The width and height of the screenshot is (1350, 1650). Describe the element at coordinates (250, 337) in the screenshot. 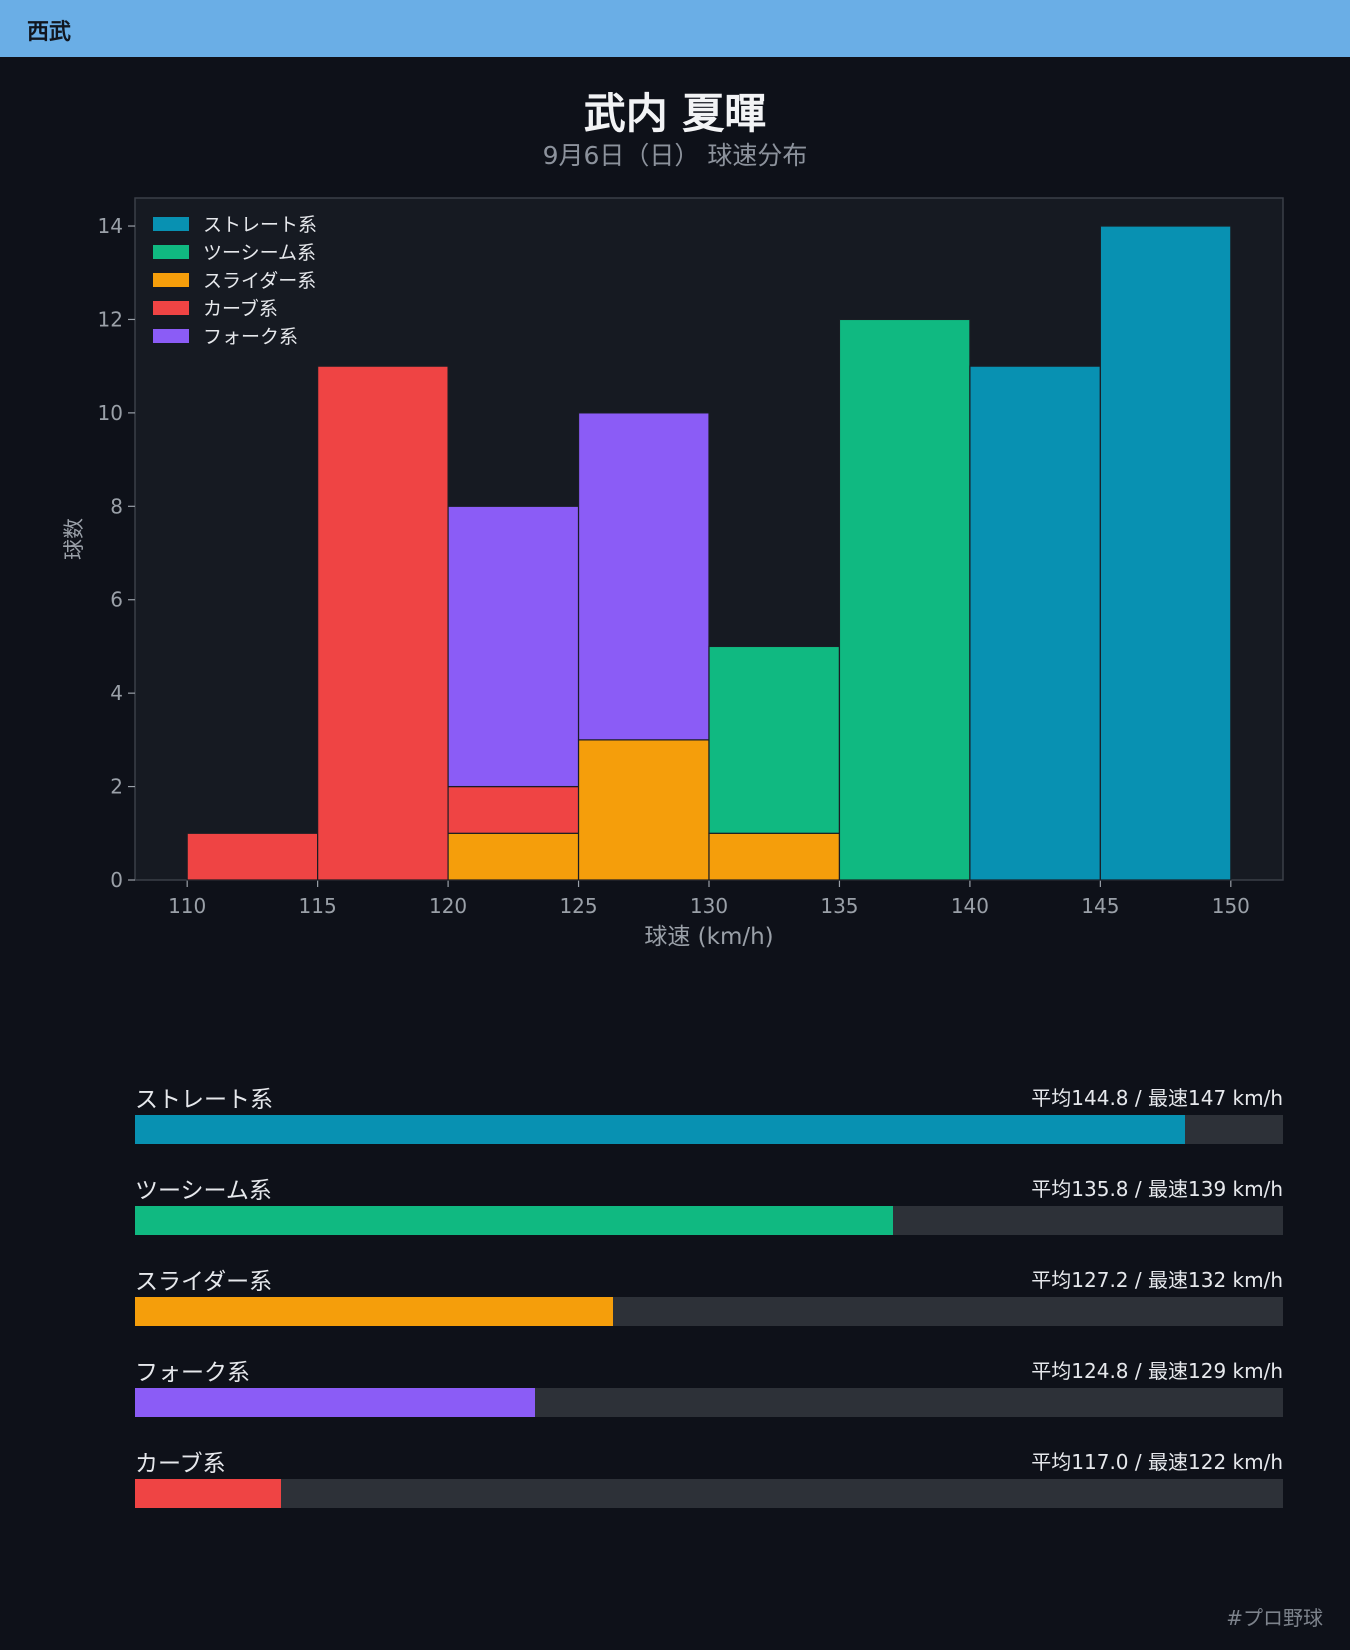

I see `legend-label: フォーク系` at that location.